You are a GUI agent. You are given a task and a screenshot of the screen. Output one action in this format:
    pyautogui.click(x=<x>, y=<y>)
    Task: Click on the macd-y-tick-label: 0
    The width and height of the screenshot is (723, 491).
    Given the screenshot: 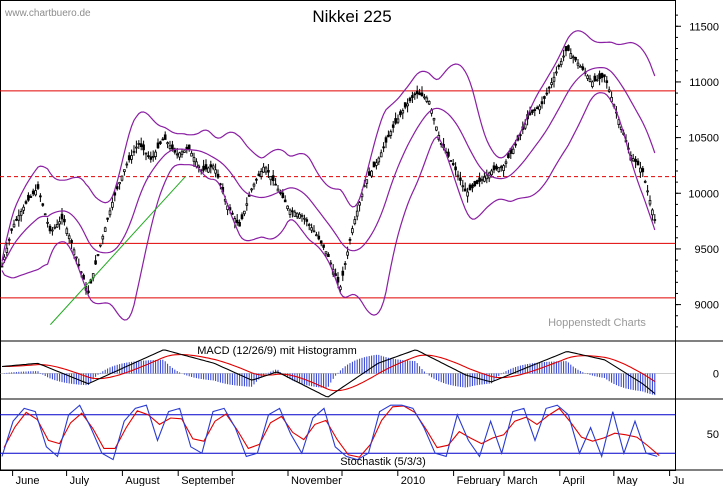 What is the action you would take?
    pyautogui.click(x=716, y=375)
    